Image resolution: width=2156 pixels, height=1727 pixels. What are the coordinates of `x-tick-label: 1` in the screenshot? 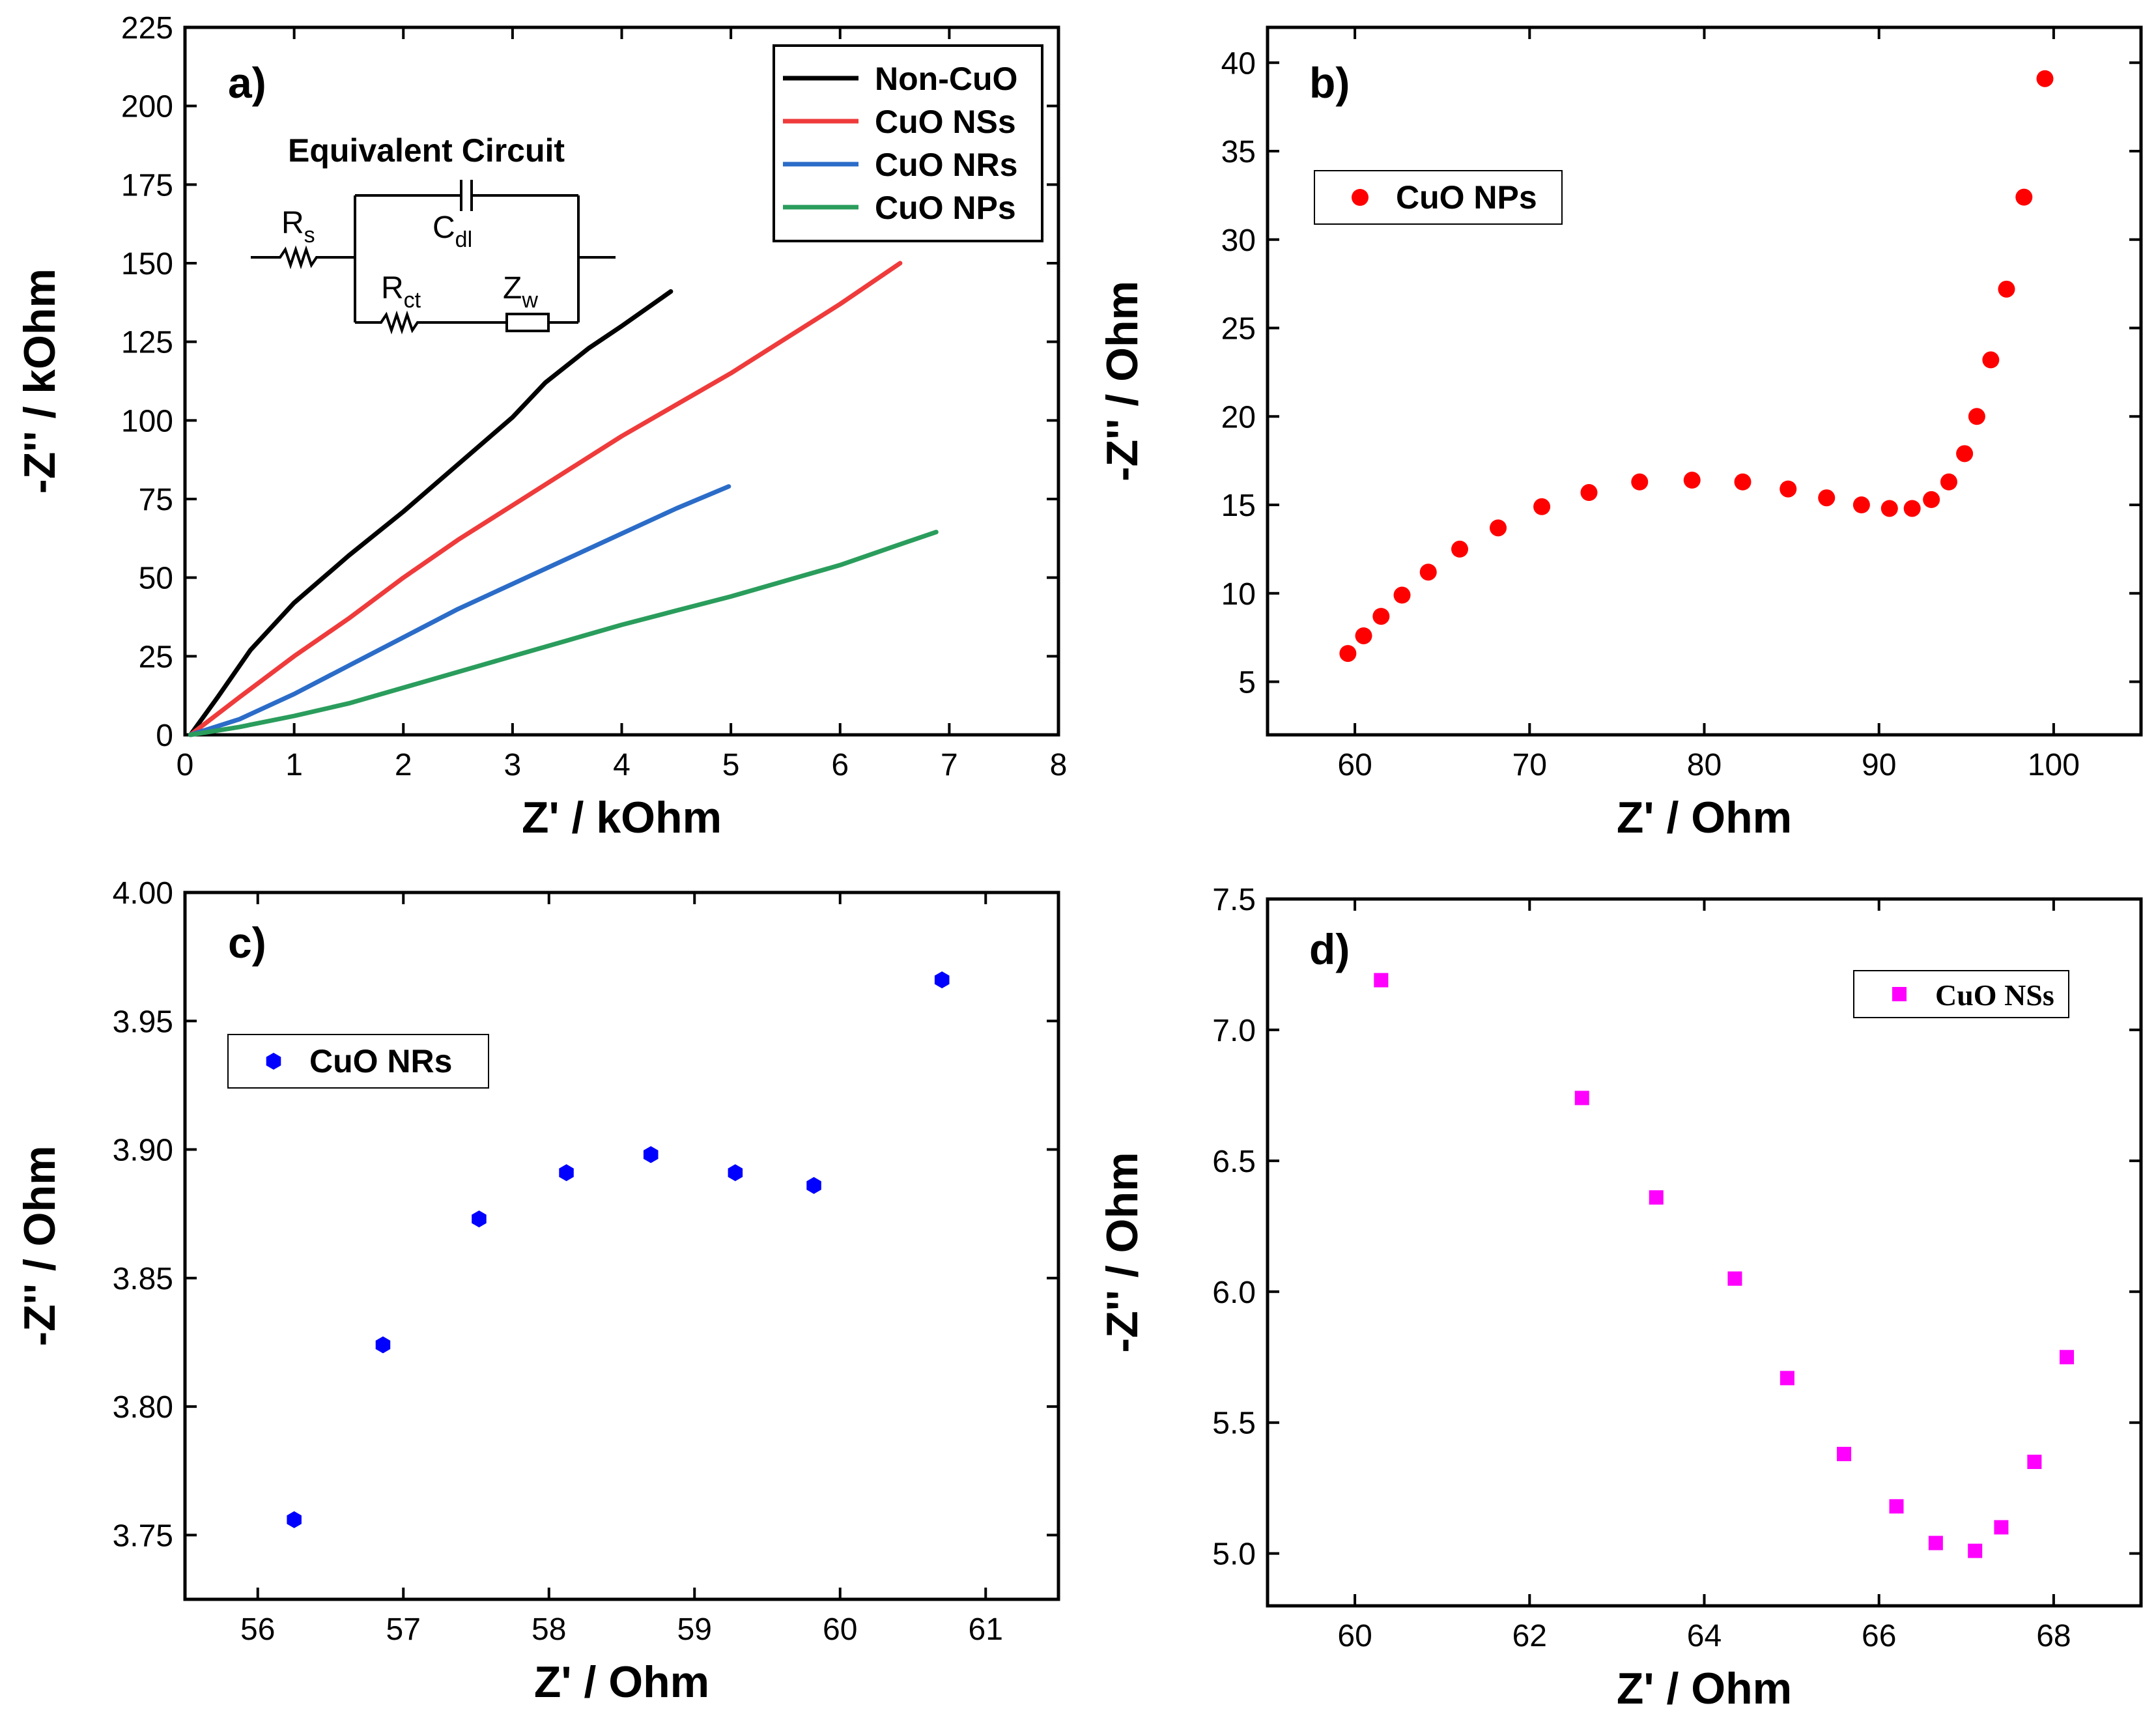 It's located at (294, 765).